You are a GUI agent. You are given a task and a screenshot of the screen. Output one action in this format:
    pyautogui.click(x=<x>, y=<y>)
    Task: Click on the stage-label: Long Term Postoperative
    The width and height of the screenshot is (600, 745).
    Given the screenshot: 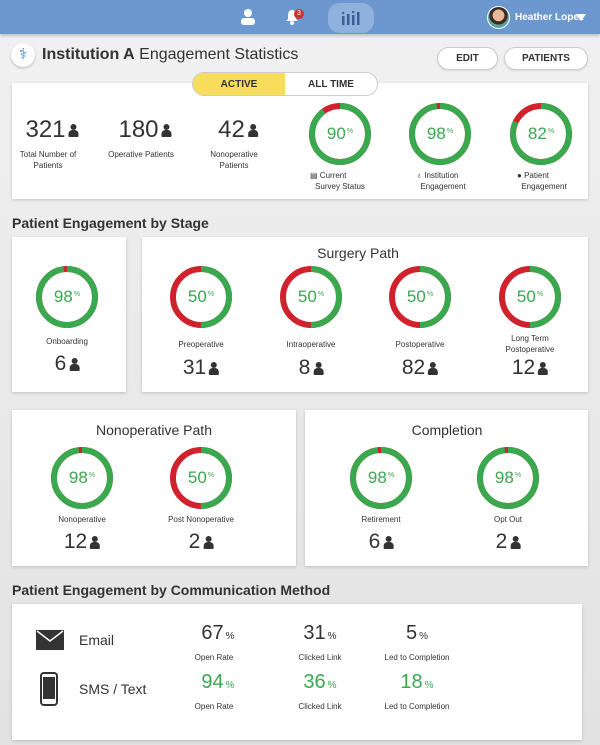 What is the action you would take?
    pyautogui.click(x=530, y=344)
    